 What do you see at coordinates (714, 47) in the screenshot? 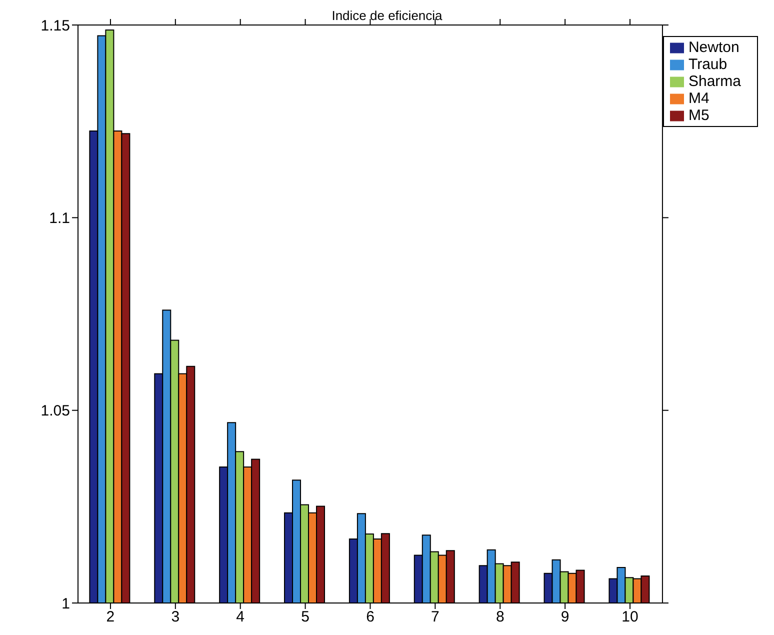
I see `legend-label: Newton` at bounding box center [714, 47].